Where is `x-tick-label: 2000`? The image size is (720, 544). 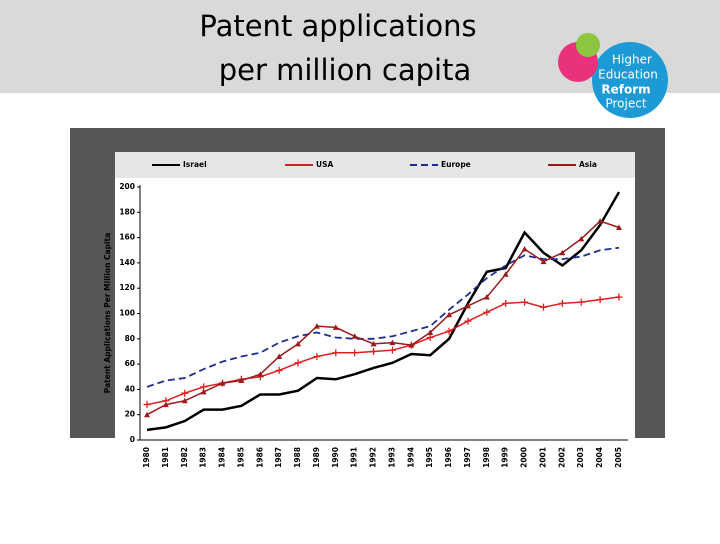
x-tick-label: 2000 is located at coordinates (524, 457).